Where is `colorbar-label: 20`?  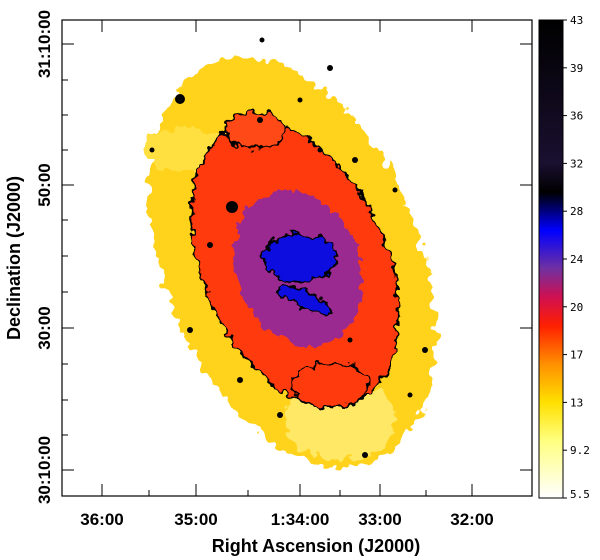
colorbar-label: 20 is located at coordinates (576, 307).